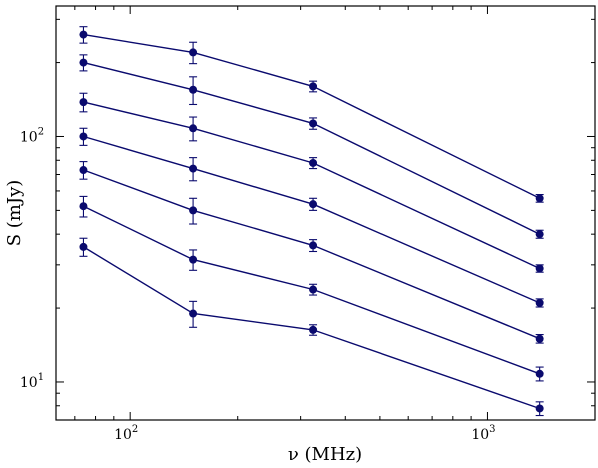 Image resolution: width=598 pixels, height=468 pixels. I want to click on y-axis-label: S (mJy), so click(14, 213).